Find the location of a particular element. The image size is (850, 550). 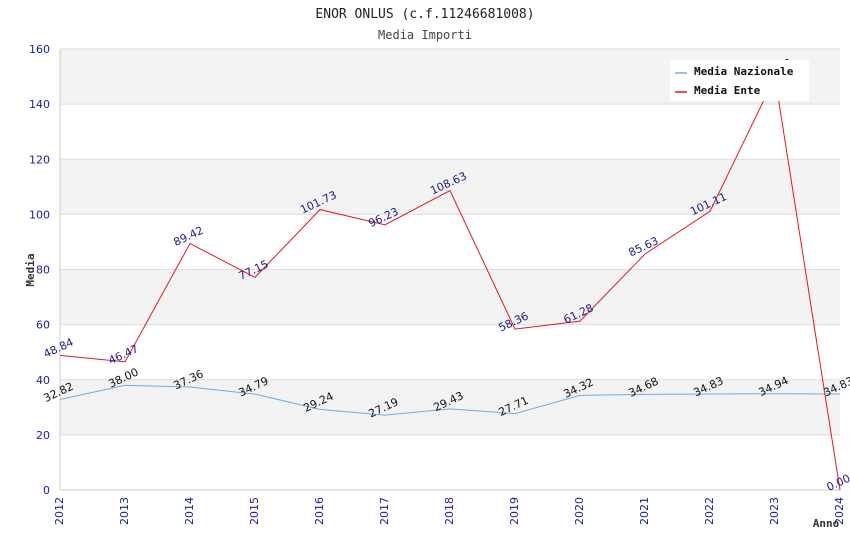

x-tick-label: 2022 is located at coordinates (709, 511).